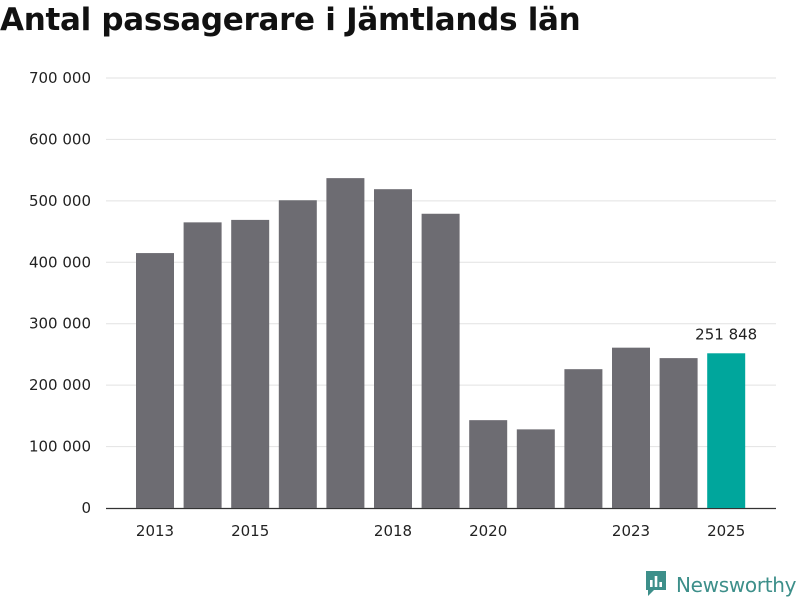 The width and height of the screenshot is (800, 601). Describe the element at coordinates (60, 324) in the screenshot. I see `y-tick-label: 300 000` at that location.